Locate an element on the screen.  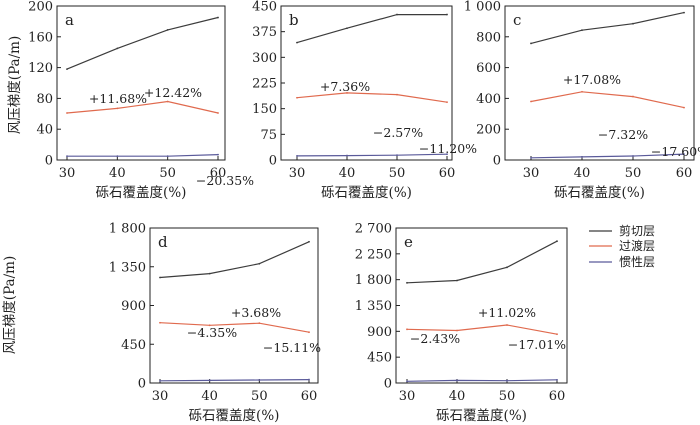
annotation-label: −7.32% is located at coordinates (623, 134).